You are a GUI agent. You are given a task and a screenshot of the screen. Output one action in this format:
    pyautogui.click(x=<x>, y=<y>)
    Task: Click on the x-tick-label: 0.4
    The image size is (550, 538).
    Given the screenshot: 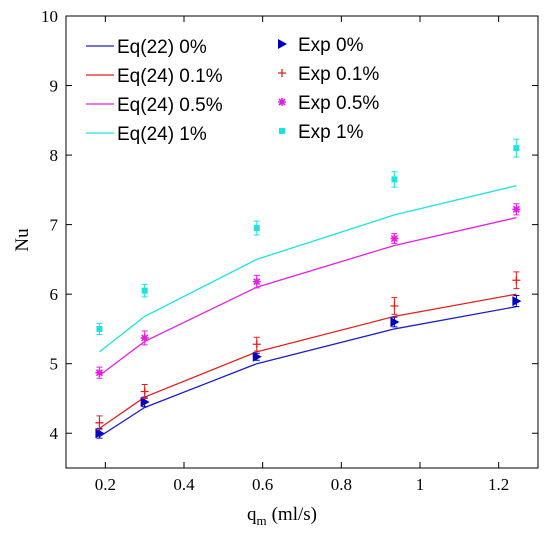 What is the action you would take?
    pyautogui.click(x=184, y=484)
    